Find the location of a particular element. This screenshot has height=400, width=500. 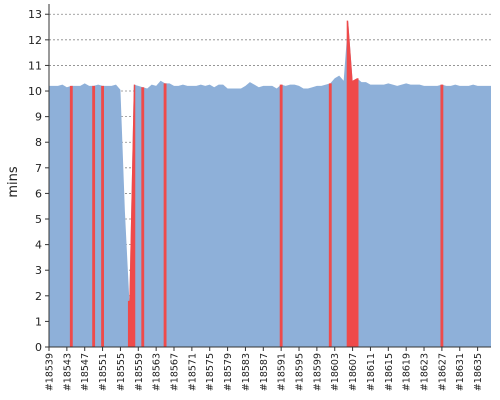

x-tick-label: #18631 is located at coordinates (460, 372).